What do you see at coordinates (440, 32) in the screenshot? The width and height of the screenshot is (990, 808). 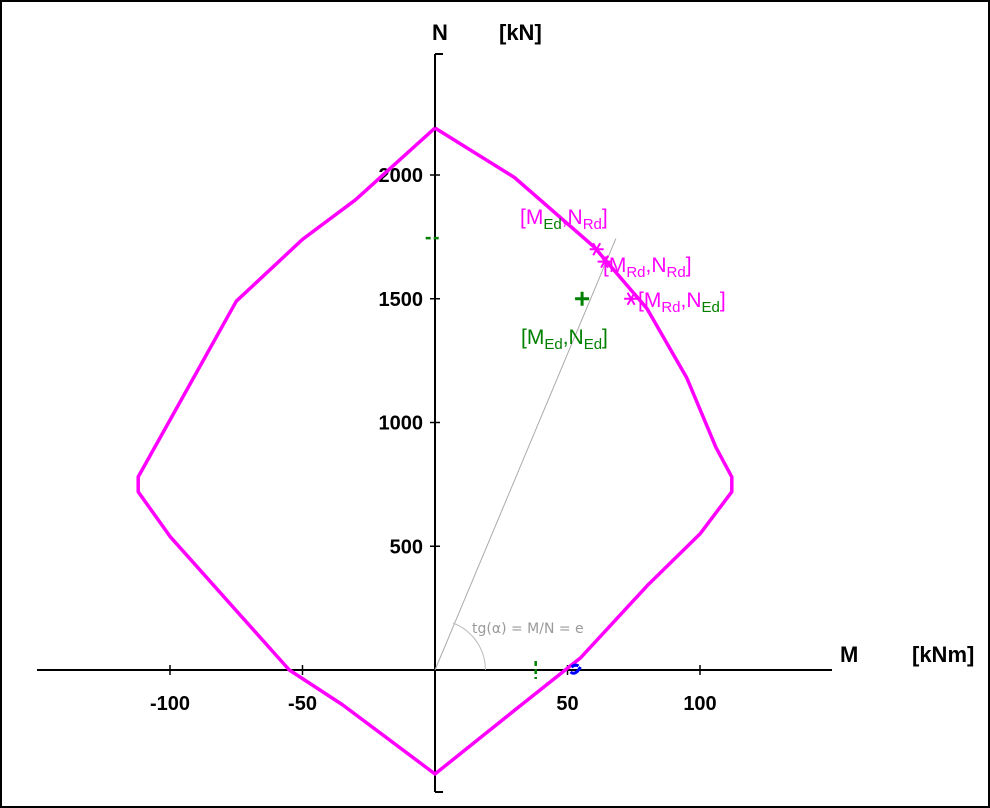 I see `y-axis-label: N` at bounding box center [440, 32].